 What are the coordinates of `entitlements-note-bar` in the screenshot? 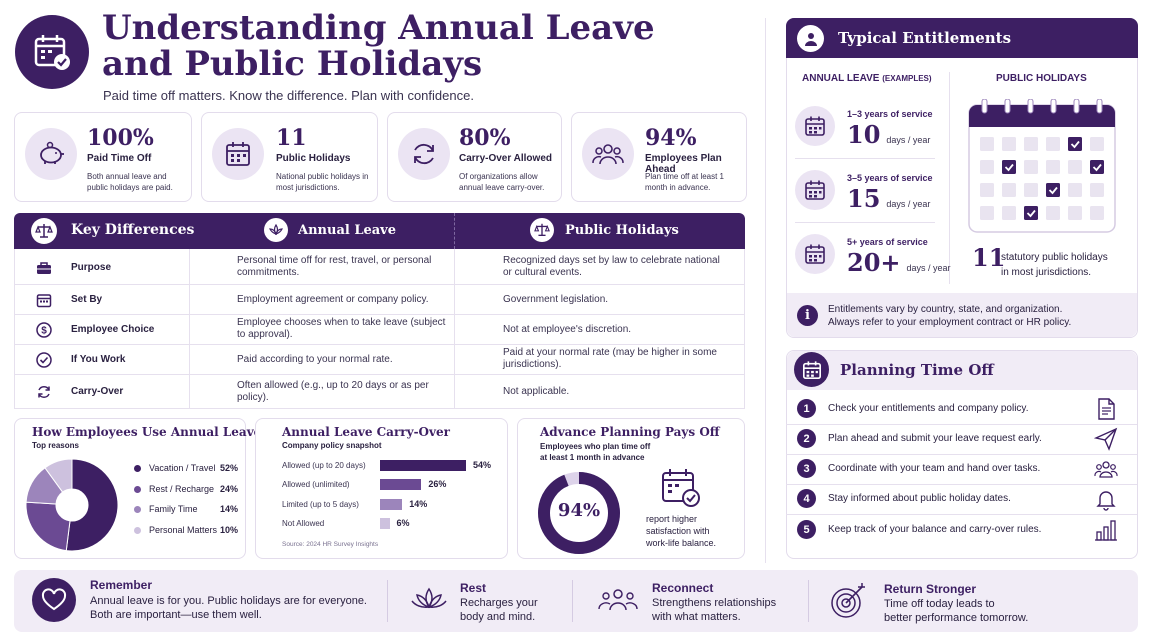 It's located at (962, 315).